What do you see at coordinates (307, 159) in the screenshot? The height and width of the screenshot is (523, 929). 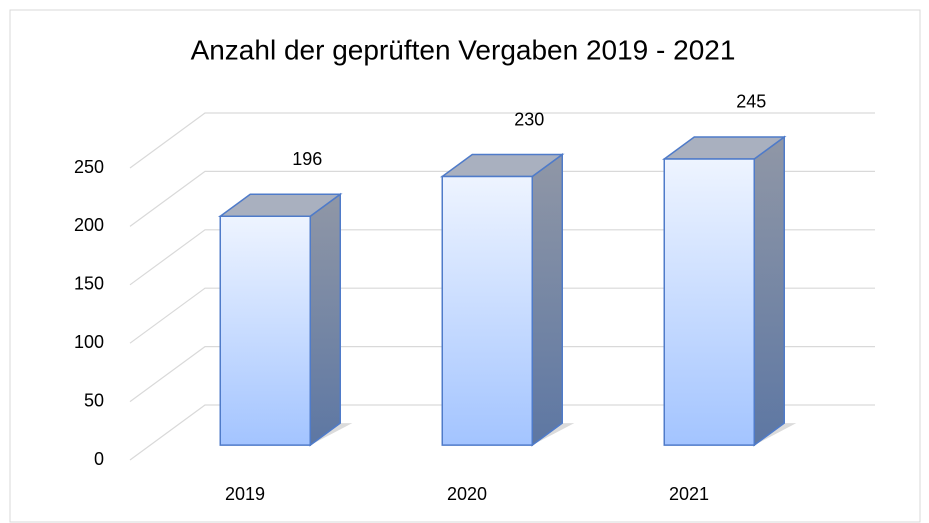 I see `data-label: 196` at bounding box center [307, 159].